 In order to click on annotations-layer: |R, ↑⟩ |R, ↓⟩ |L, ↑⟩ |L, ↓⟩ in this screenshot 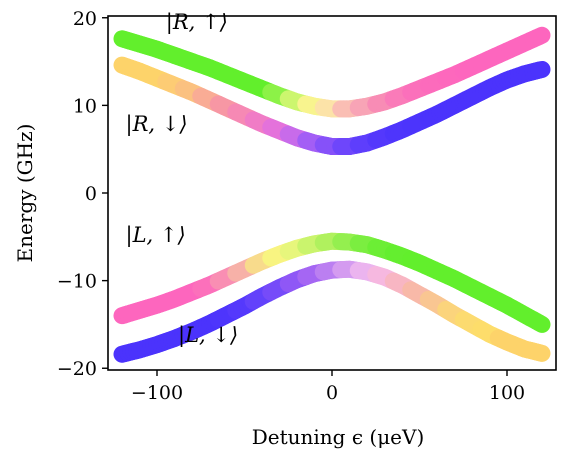, I will do `click(182, 179)`.